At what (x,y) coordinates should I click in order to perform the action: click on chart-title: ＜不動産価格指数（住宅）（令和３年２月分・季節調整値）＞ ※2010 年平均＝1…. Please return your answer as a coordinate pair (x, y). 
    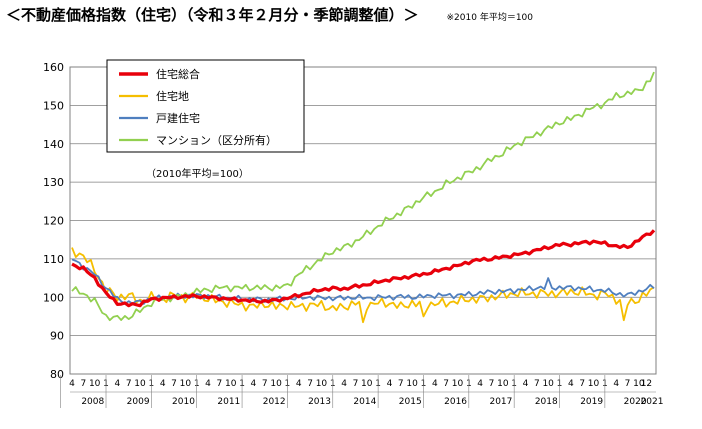
    Looking at the image, I should click on (269, 16).